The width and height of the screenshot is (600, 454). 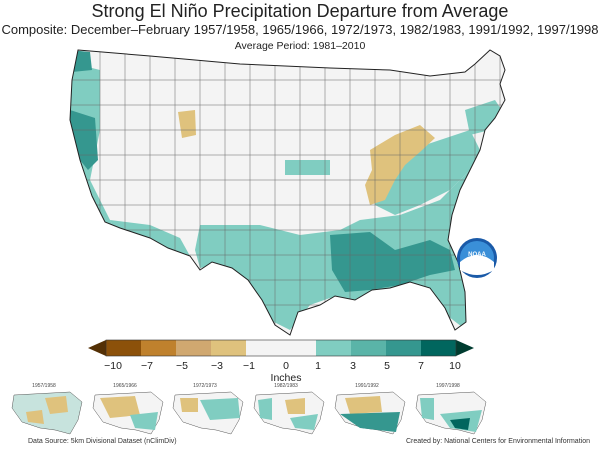 I want to click on legend-unit-label: Inches, so click(x=286, y=378).